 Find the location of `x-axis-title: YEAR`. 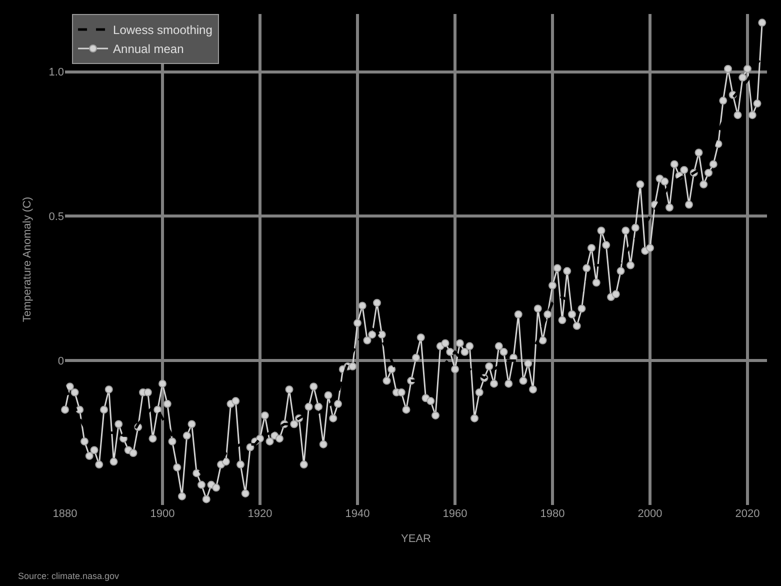

x-axis-title: YEAR is located at coordinates (416, 539).